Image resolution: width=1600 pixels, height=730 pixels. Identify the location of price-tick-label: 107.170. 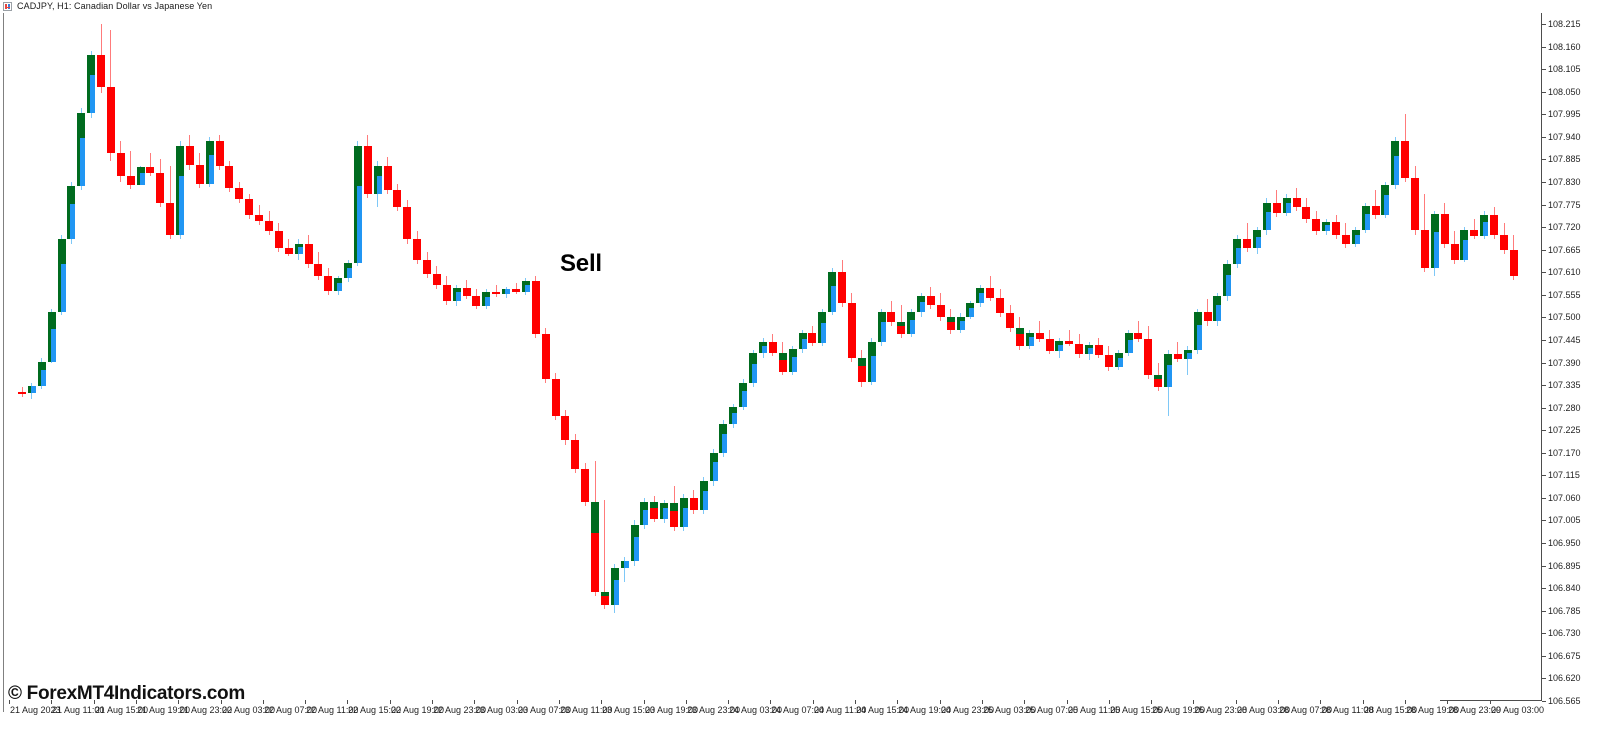
(1564, 453).